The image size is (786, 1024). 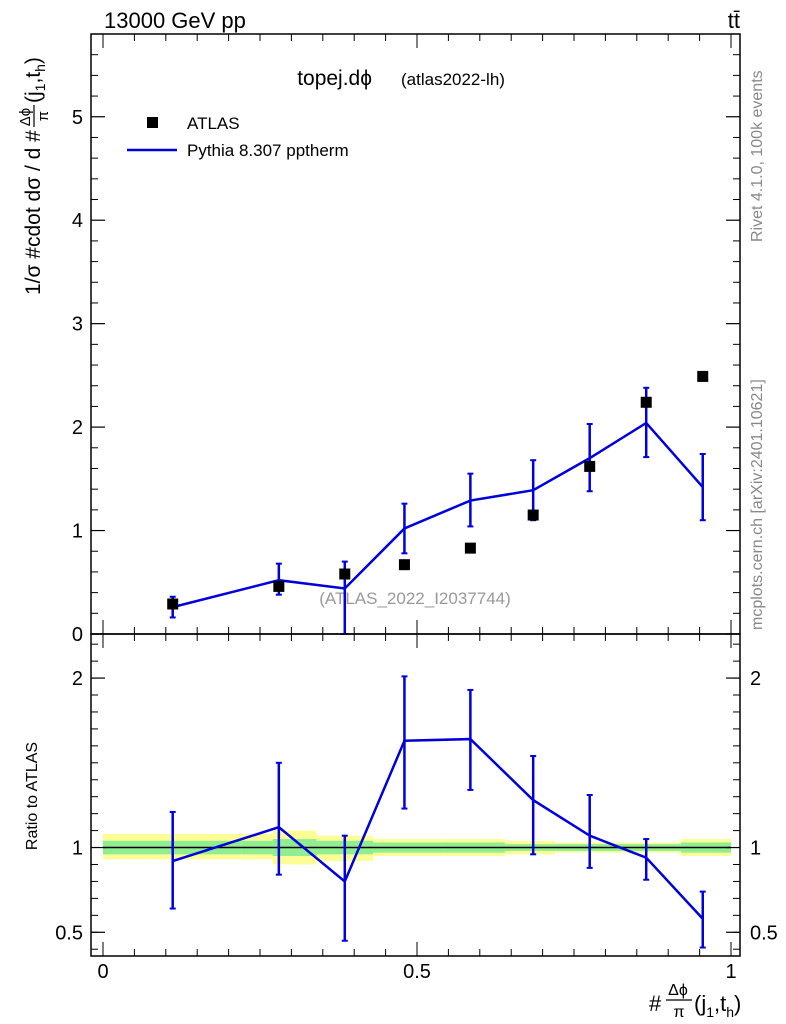 I want to click on svg-text: 1/σ #cdot dσ / d #, so click(x=33, y=212).